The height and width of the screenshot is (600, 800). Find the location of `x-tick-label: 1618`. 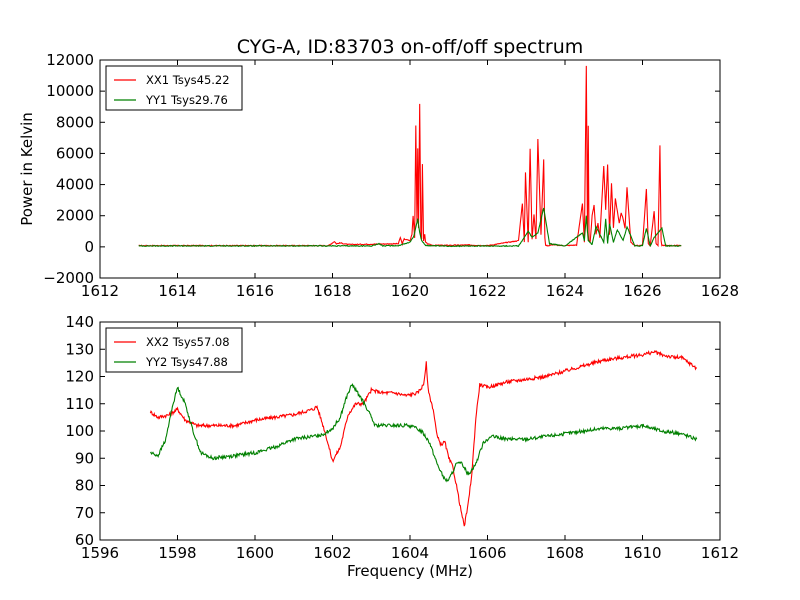

x-tick-label: 1618 is located at coordinates (332, 291).